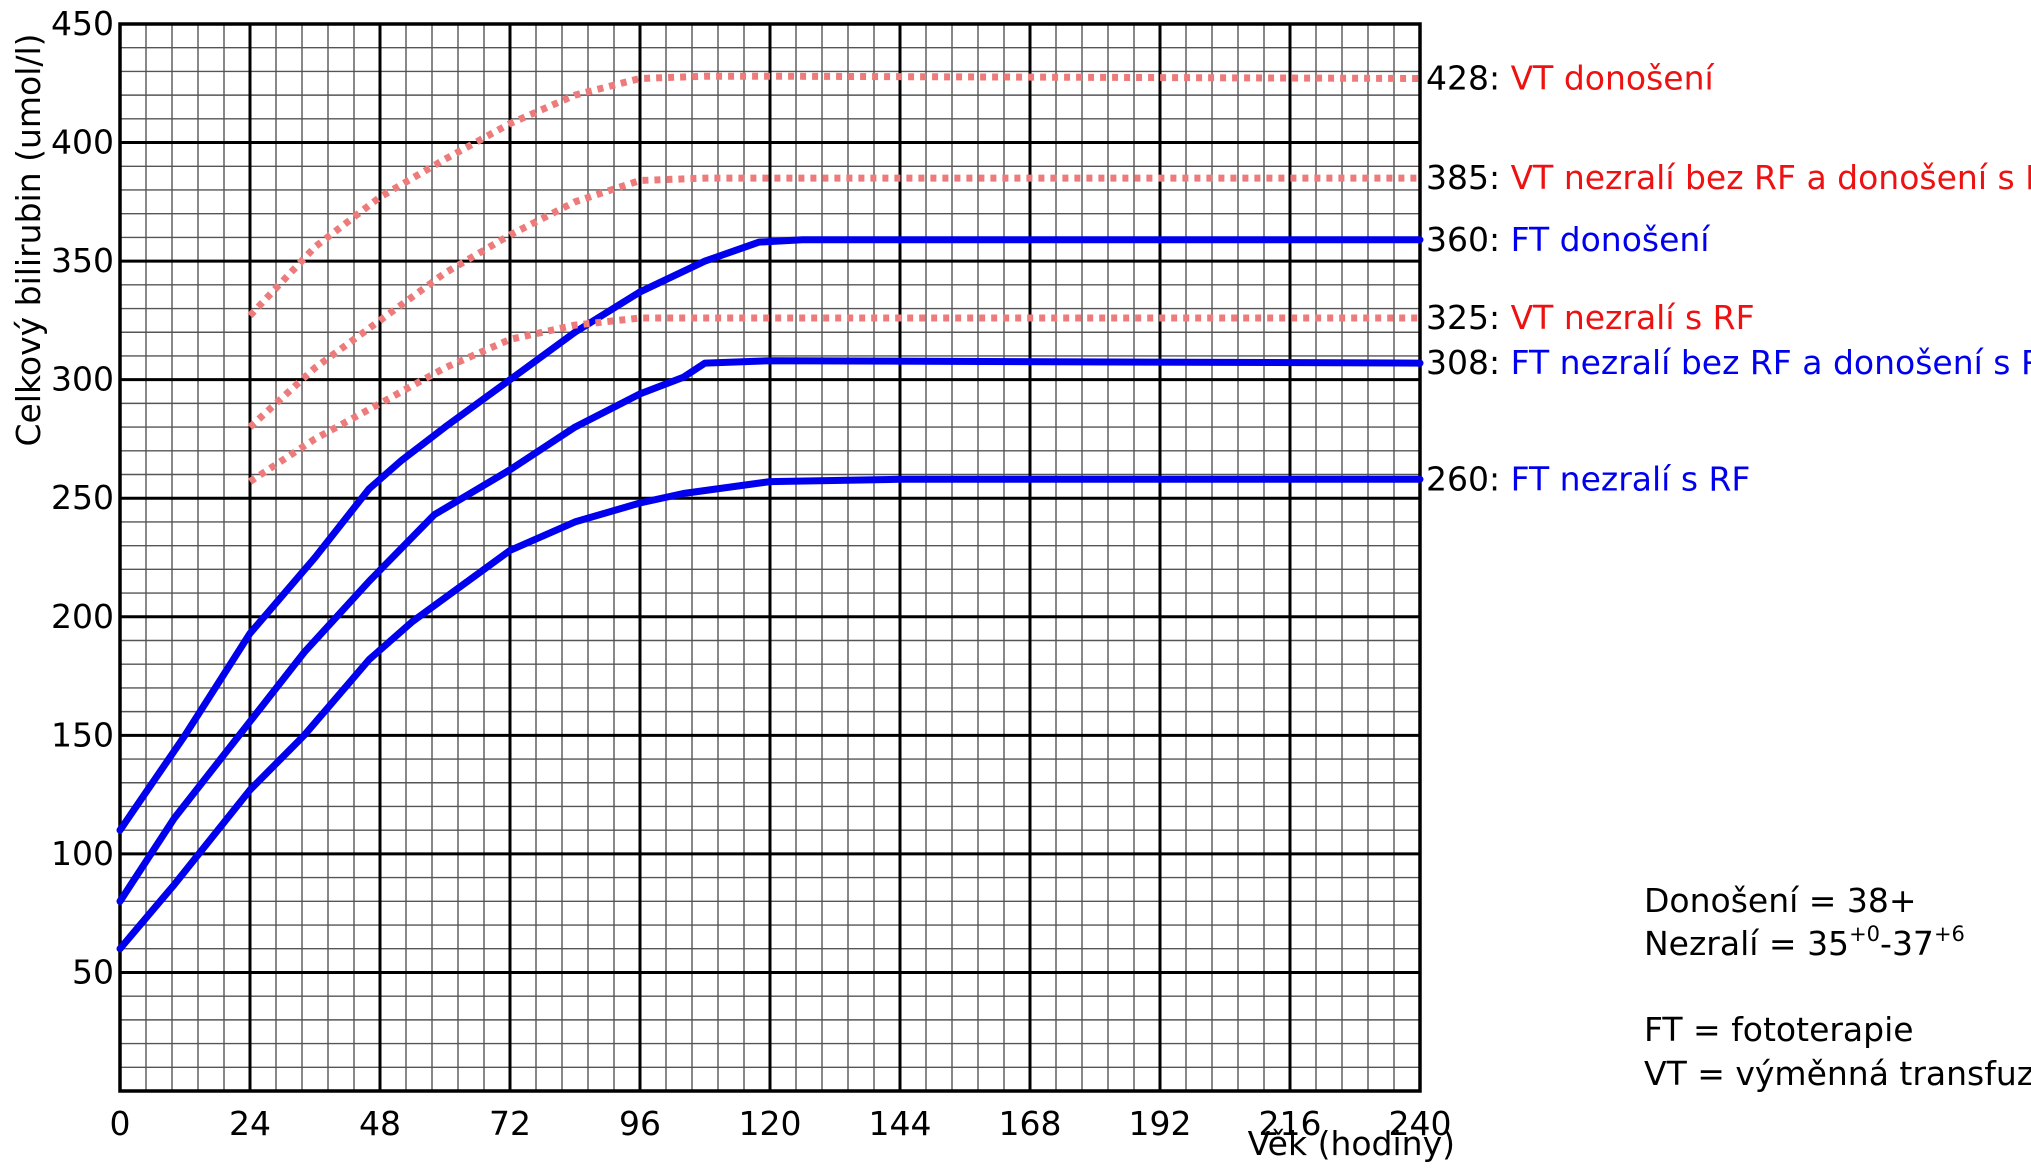 The width and height of the screenshot is (2031, 1168). What do you see at coordinates (1631, 478) in the screenshot?
I see `series-name-label: FT nezralí s RF` at bounding box center [1631, 478].